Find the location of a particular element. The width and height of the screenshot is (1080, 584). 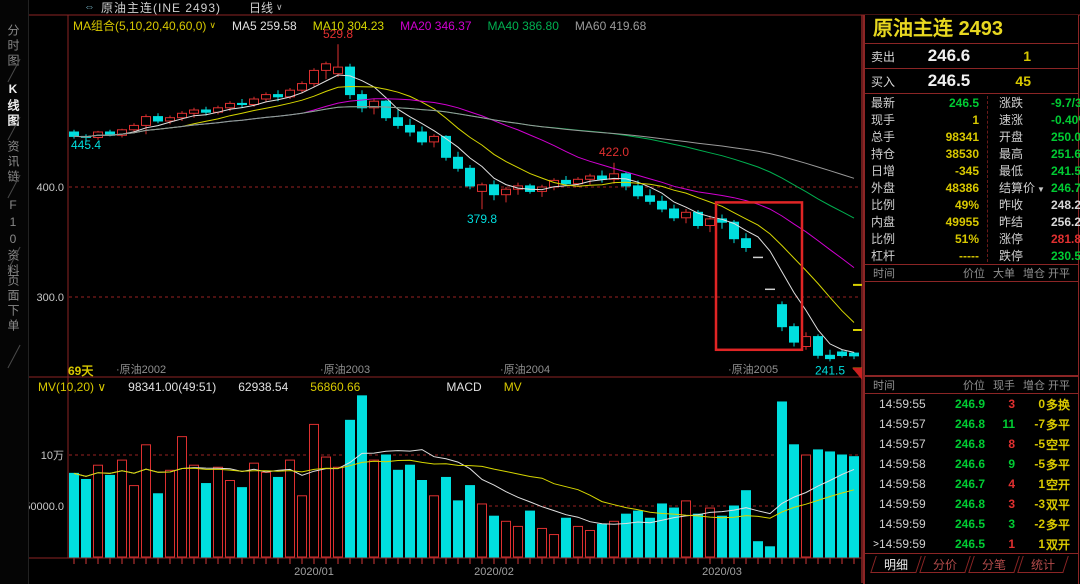

instrument-title: 原油主连(INE 2493) is located at coordinates (161, 8).